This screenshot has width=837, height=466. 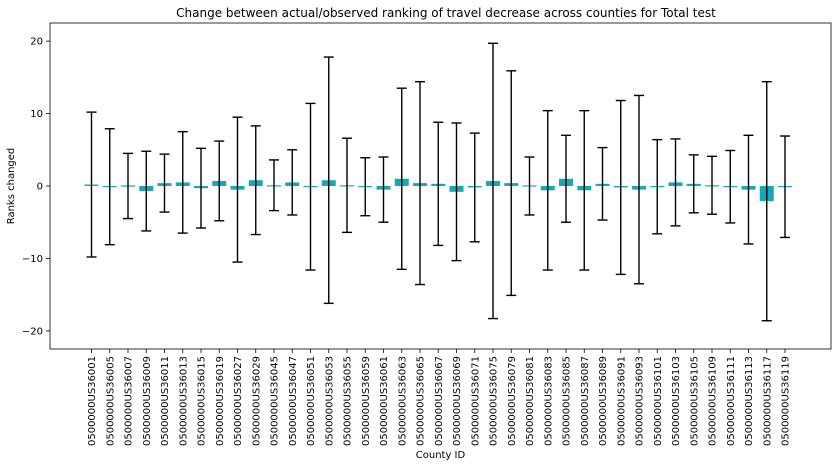 I want to click on x-tick-label: 0500000US36089, so click(x=603, y=401).